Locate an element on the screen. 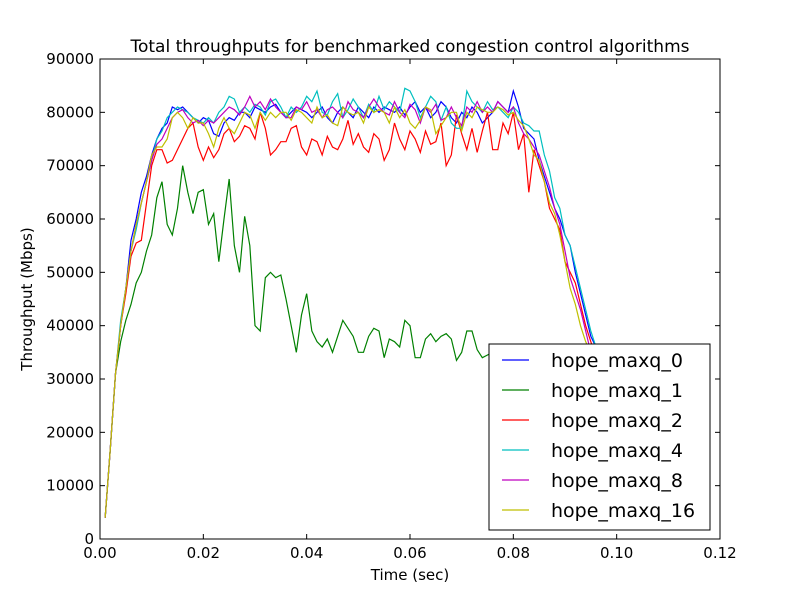 This screenshot has width=800, height=600. legend-label: hope_maxq_8 is located at coordinates (617, 481).